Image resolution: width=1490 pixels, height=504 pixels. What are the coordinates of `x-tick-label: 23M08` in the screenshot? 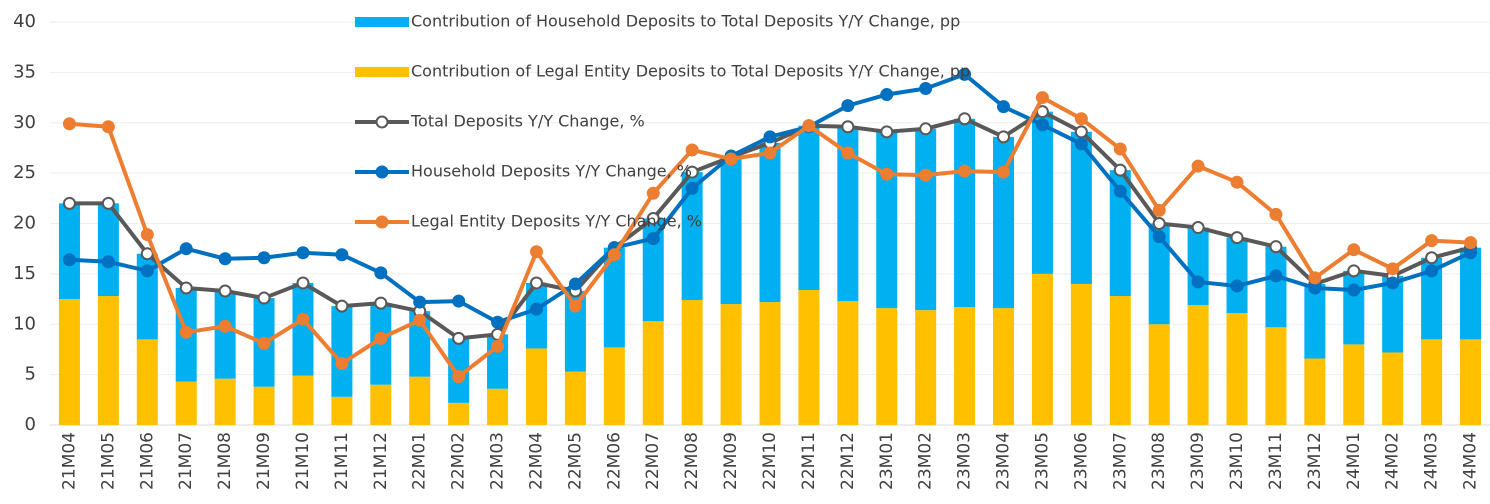 It's located at (1159, 461).